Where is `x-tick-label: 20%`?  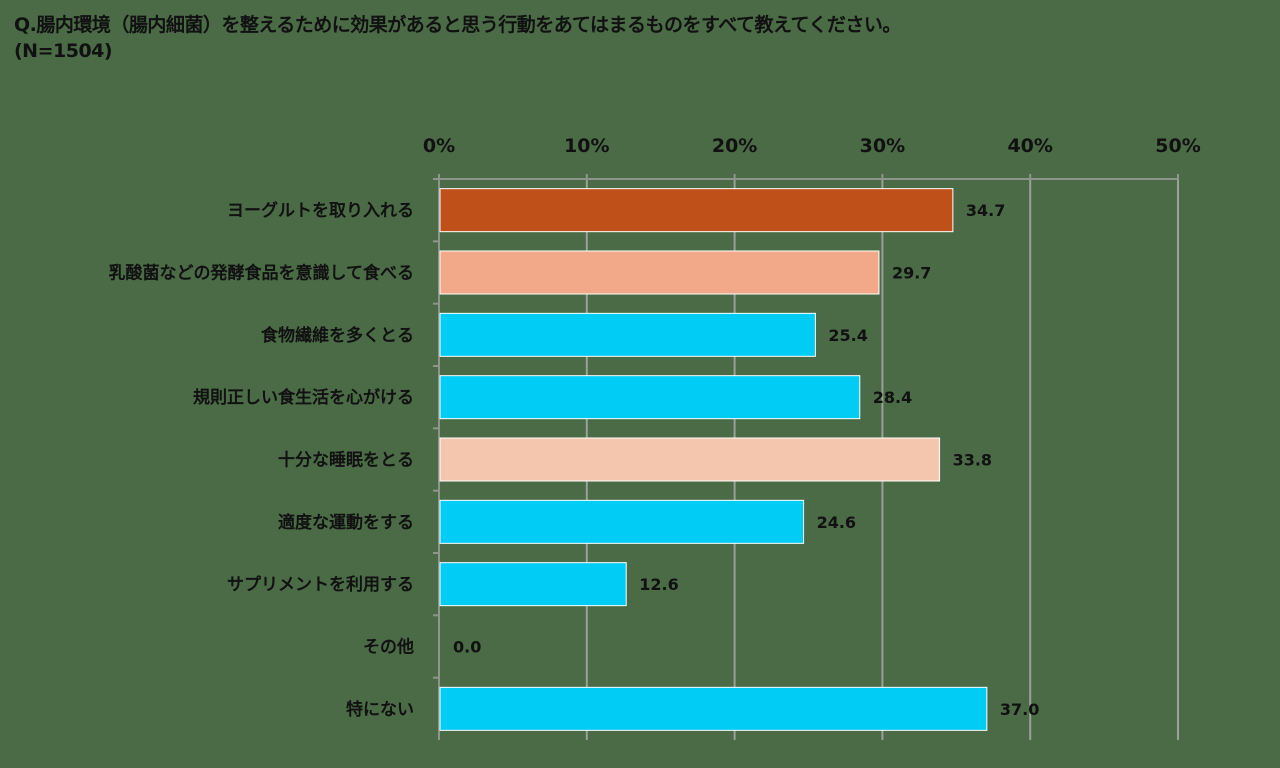
x-tick-label: 20% is located at coordinates (734, 146).